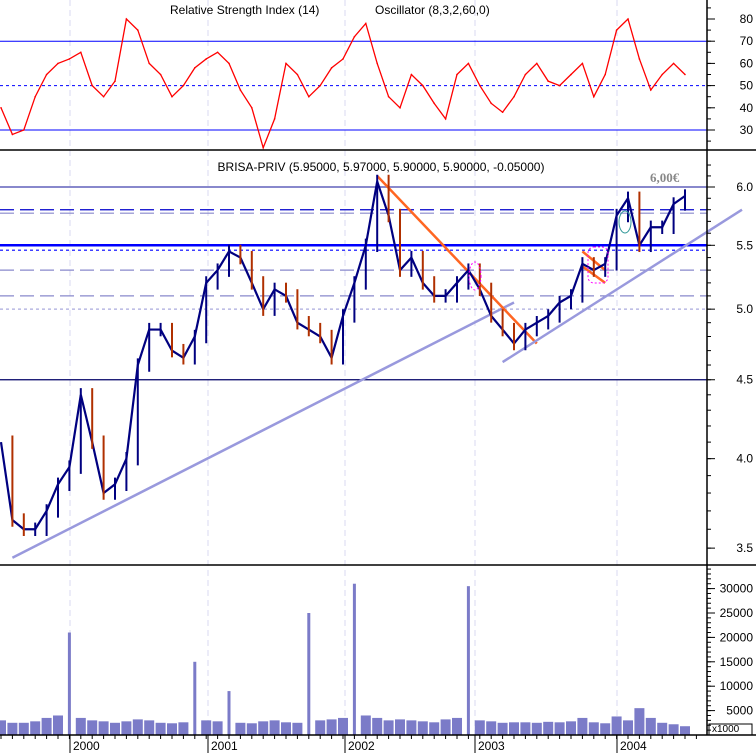  I want to click on date-tick-label: 2004, so click(633, 746).